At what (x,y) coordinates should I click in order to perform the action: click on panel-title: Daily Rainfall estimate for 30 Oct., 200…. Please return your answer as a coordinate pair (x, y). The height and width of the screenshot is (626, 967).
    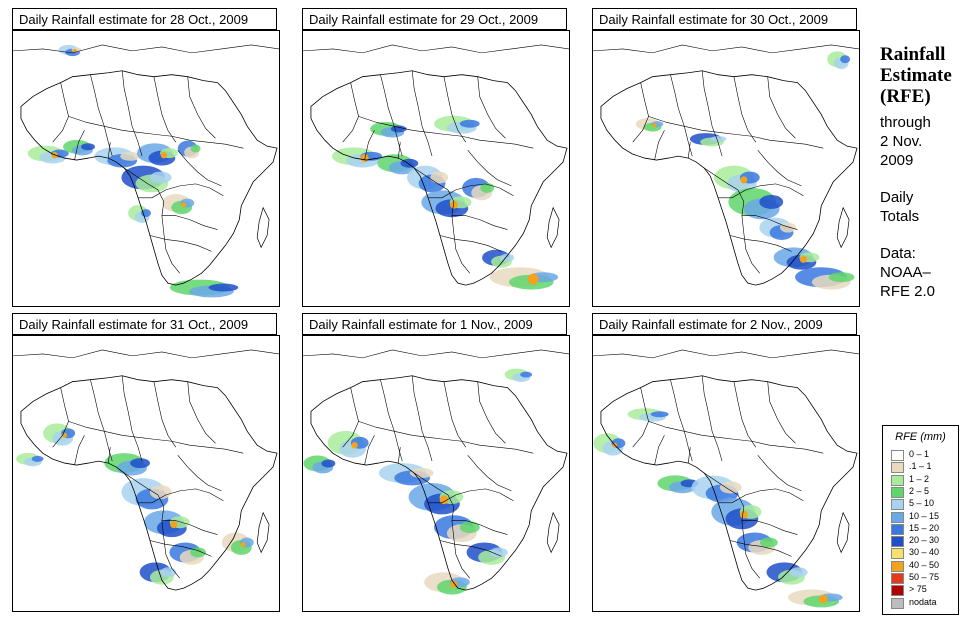
    Looking at the image, I should click on (724, 19).